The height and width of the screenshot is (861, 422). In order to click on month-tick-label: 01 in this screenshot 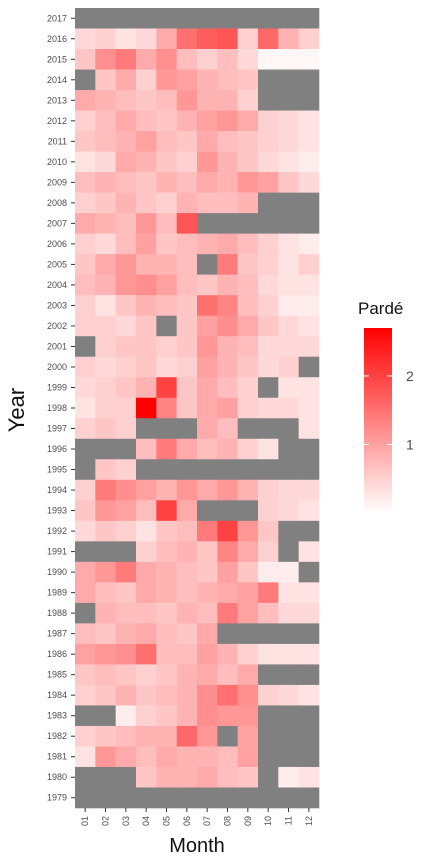, I will do `click(85, 821)`.